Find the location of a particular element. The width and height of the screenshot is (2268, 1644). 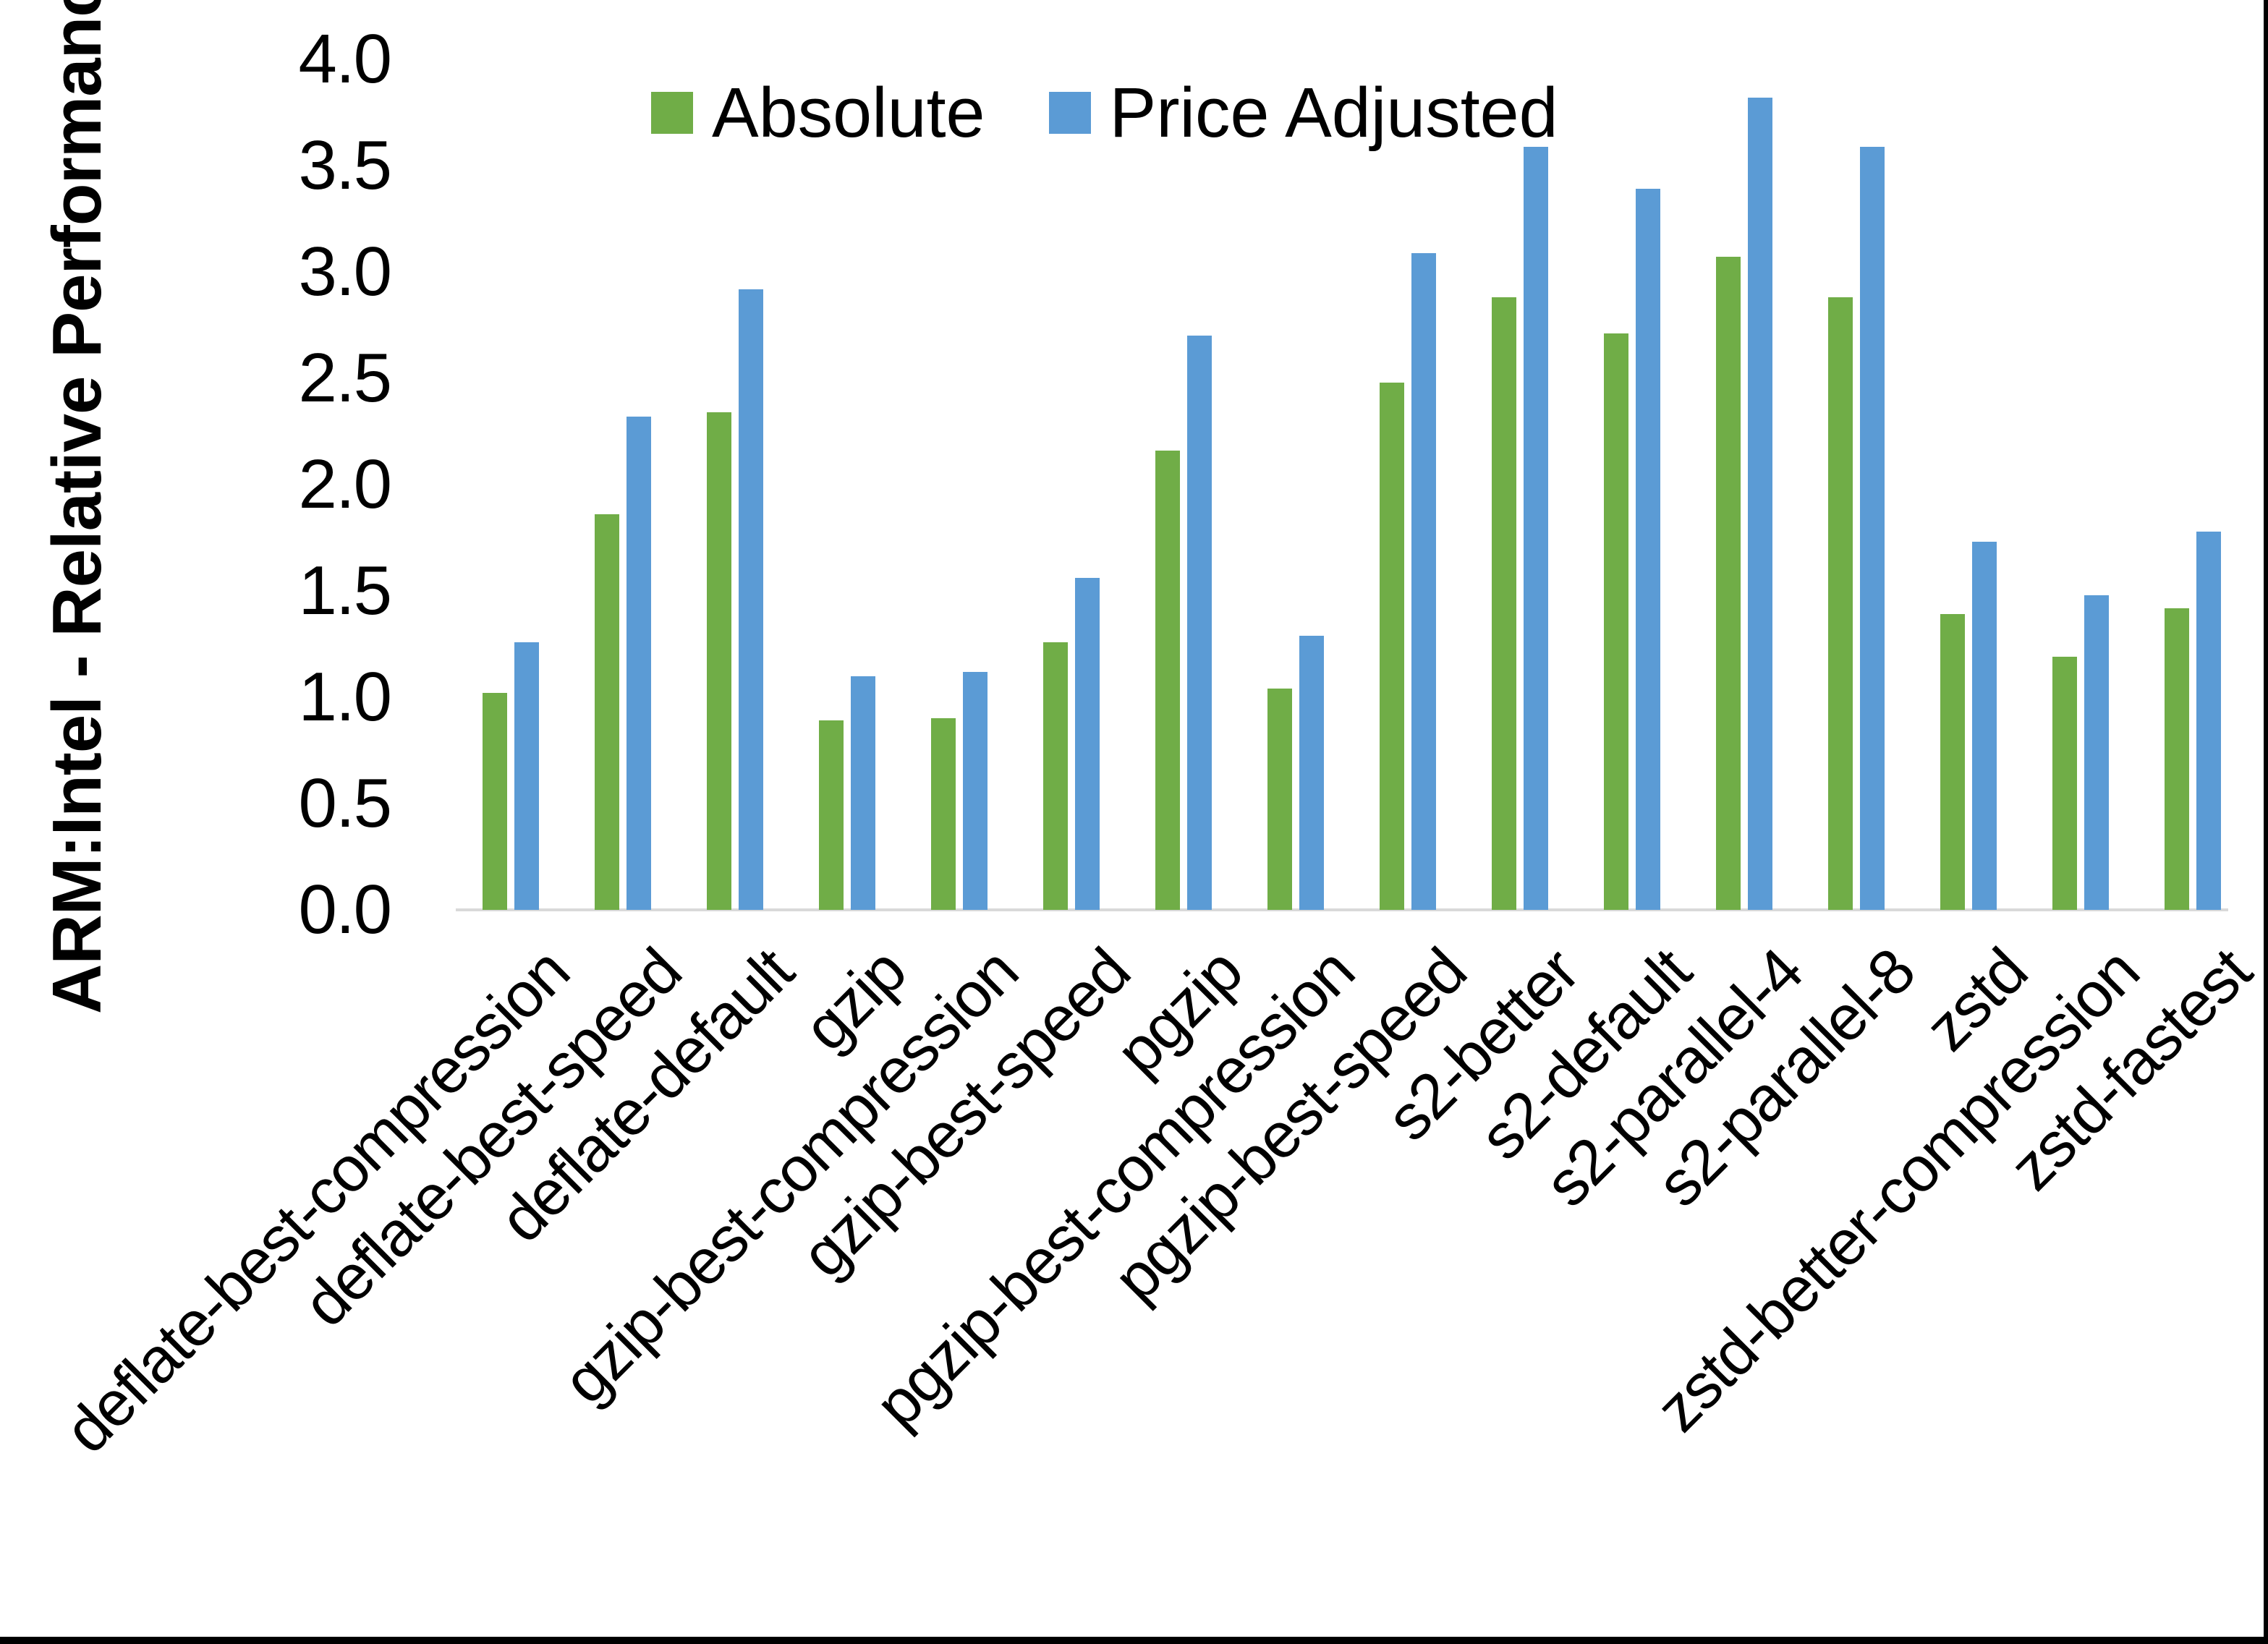

bar-absolute-gzip-best-compression is located at coordinates (944, 814).